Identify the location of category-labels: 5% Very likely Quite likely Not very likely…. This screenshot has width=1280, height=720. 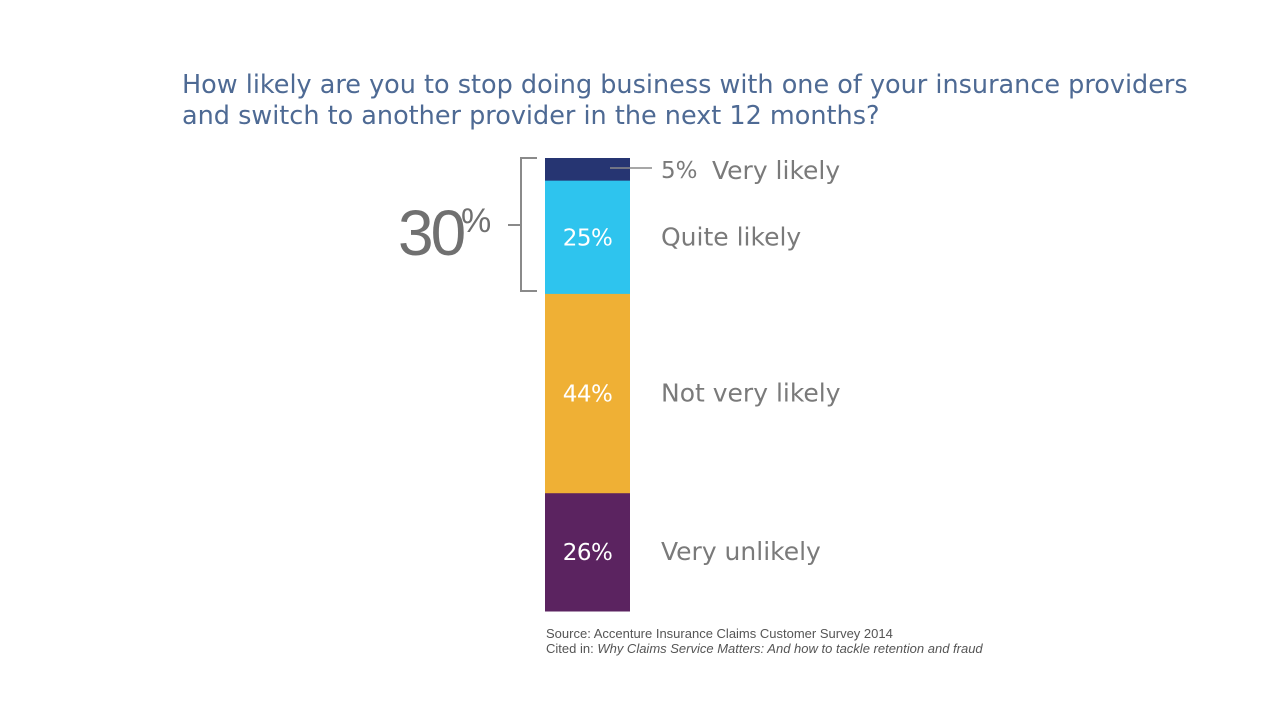
(751, 361).